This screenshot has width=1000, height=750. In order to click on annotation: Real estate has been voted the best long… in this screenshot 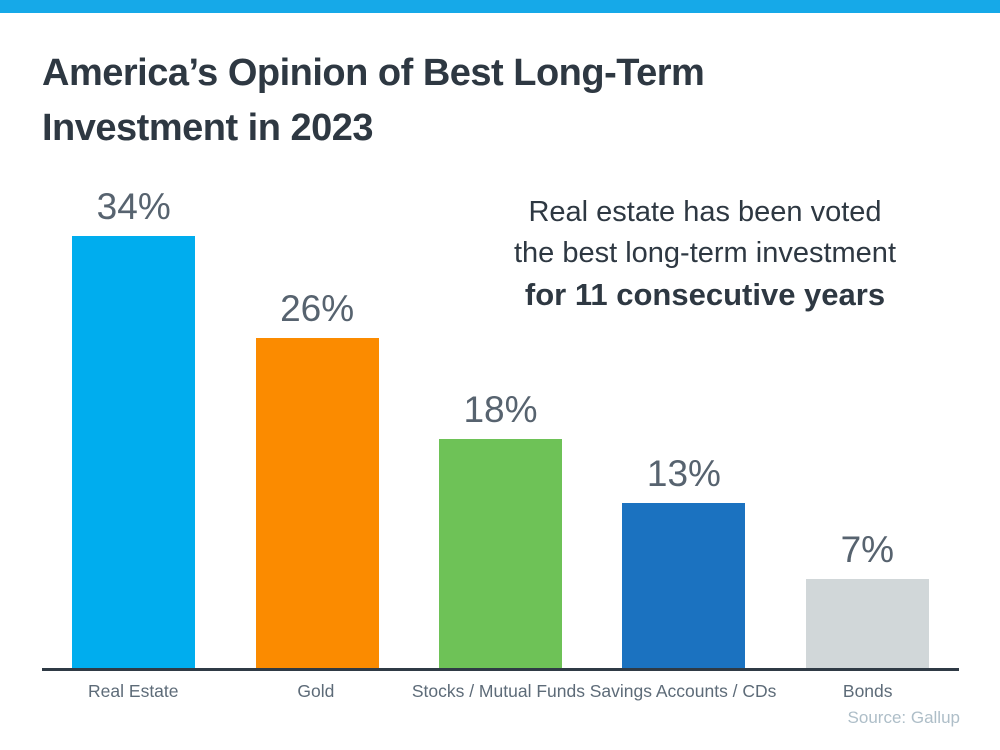, I will do `click(705, 253)`.